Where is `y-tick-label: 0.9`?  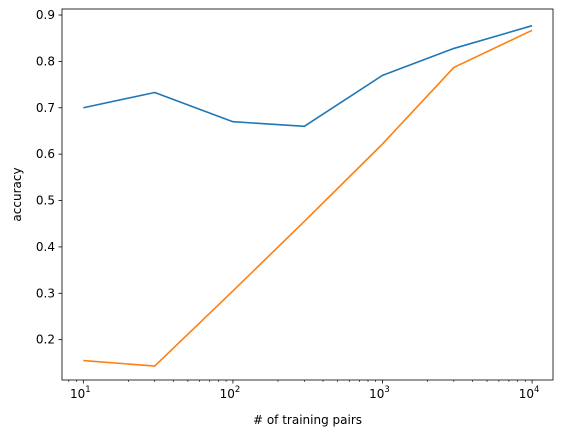 y-tick-label: 0.9 is located at coordinates (45, 15).